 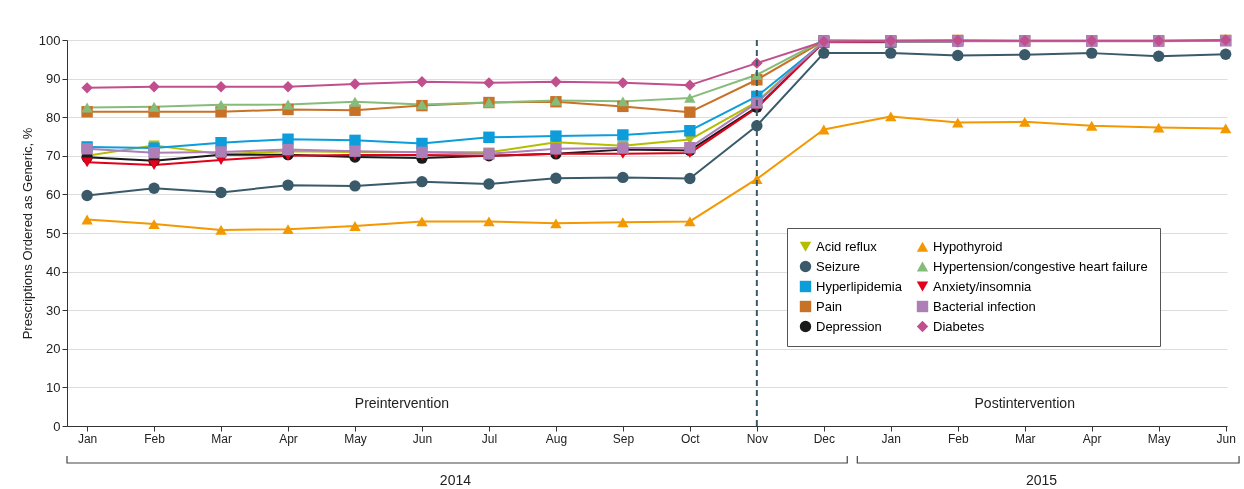 What do you see at coordinates (455, 480) in the screenshot?
I see `text: 2014` at bounding box center [455, 480].